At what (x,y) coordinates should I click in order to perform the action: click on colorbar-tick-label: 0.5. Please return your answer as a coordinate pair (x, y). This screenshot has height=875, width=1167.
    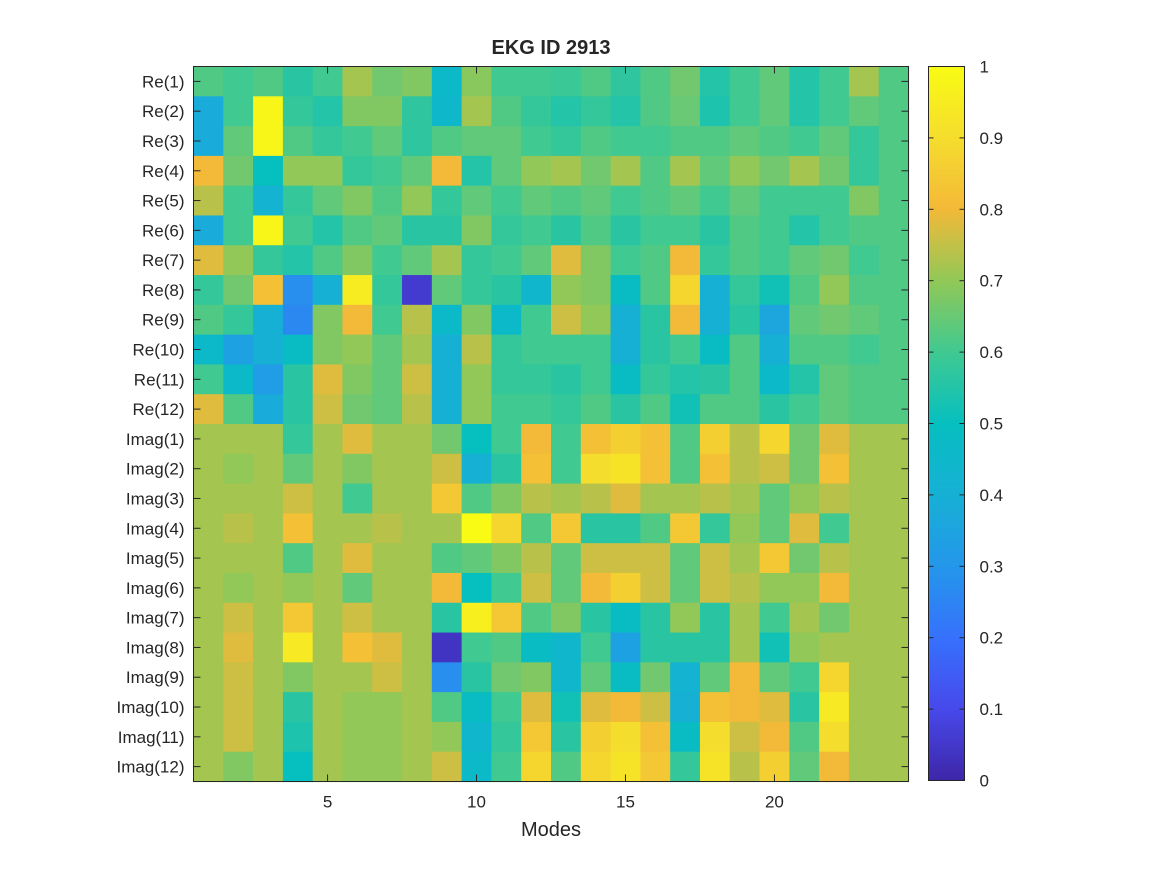
    Looking at the image, I should click on (992, 424).